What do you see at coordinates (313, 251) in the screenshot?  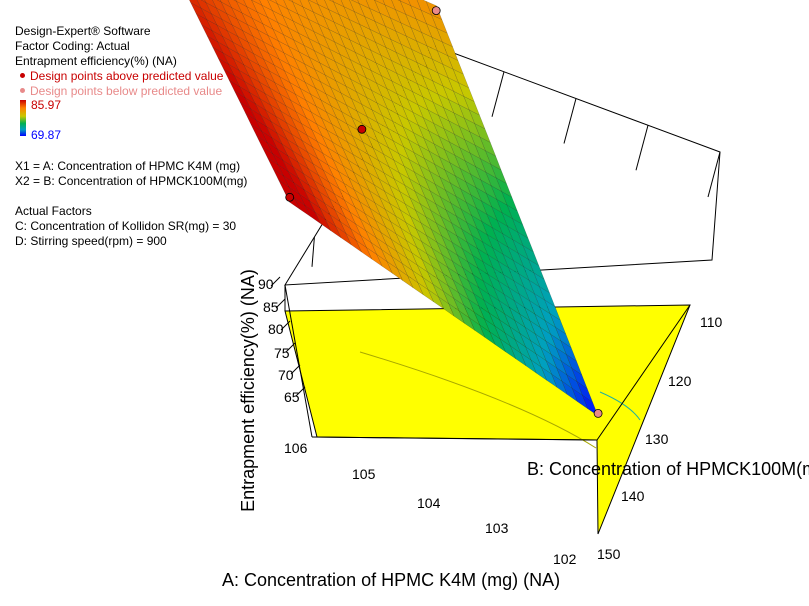 I see `a-wall-gridline` at bounding box center [313, 251].